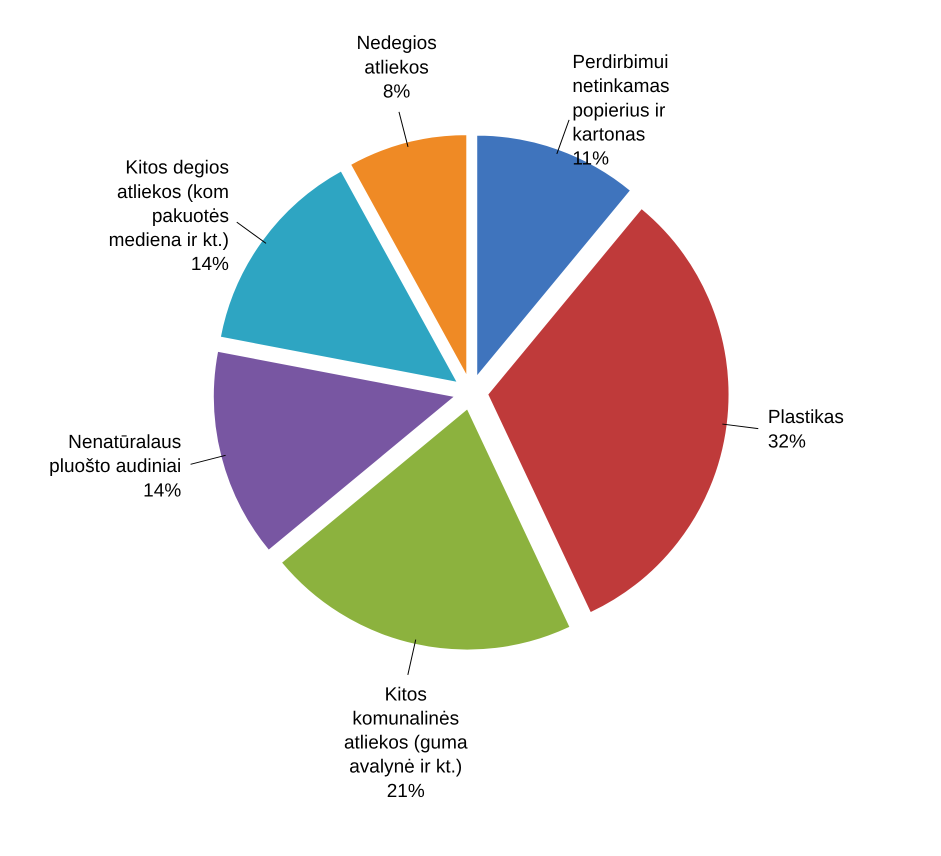 The height and width of the screenshot is (856, 941). I want to click on slice-label: Kitos komunalinės atliekos (guma avalynė ir kt.), so click(406, 731).